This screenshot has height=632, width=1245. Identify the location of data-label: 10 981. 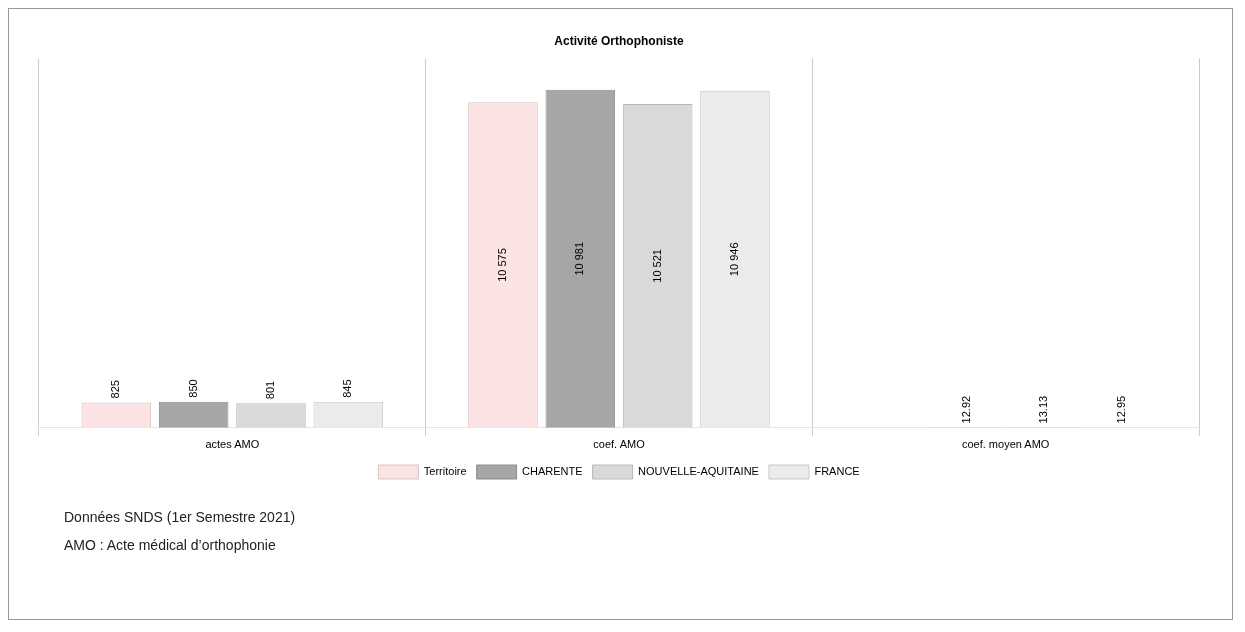
(579, 258).